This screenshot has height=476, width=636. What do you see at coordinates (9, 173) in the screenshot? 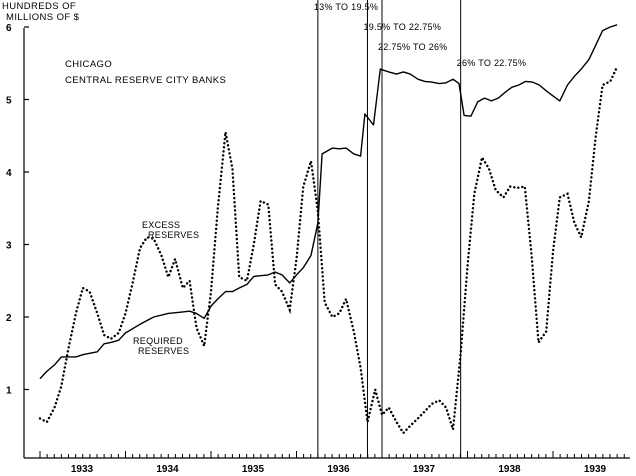
I see `y-tick-label: 4` at bounding box center [9, 173].